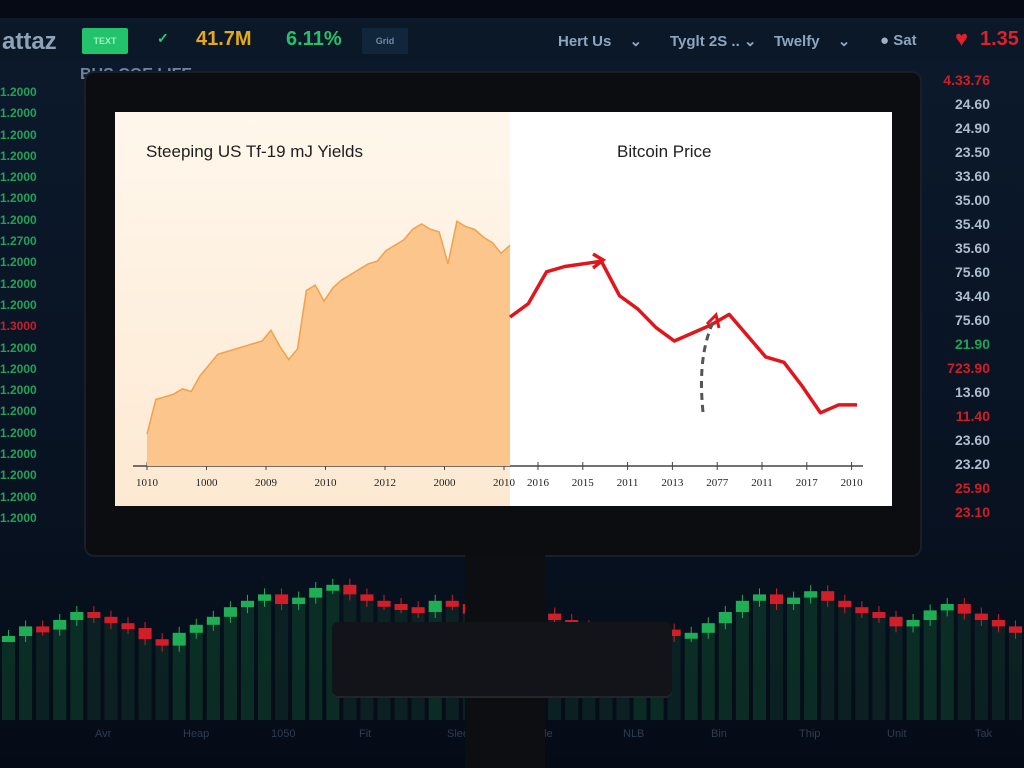 This screenshot has height=768, width=1024. I want to click on dropdown-2: Tyglt 2S .. ⌄, so click(713, 41).